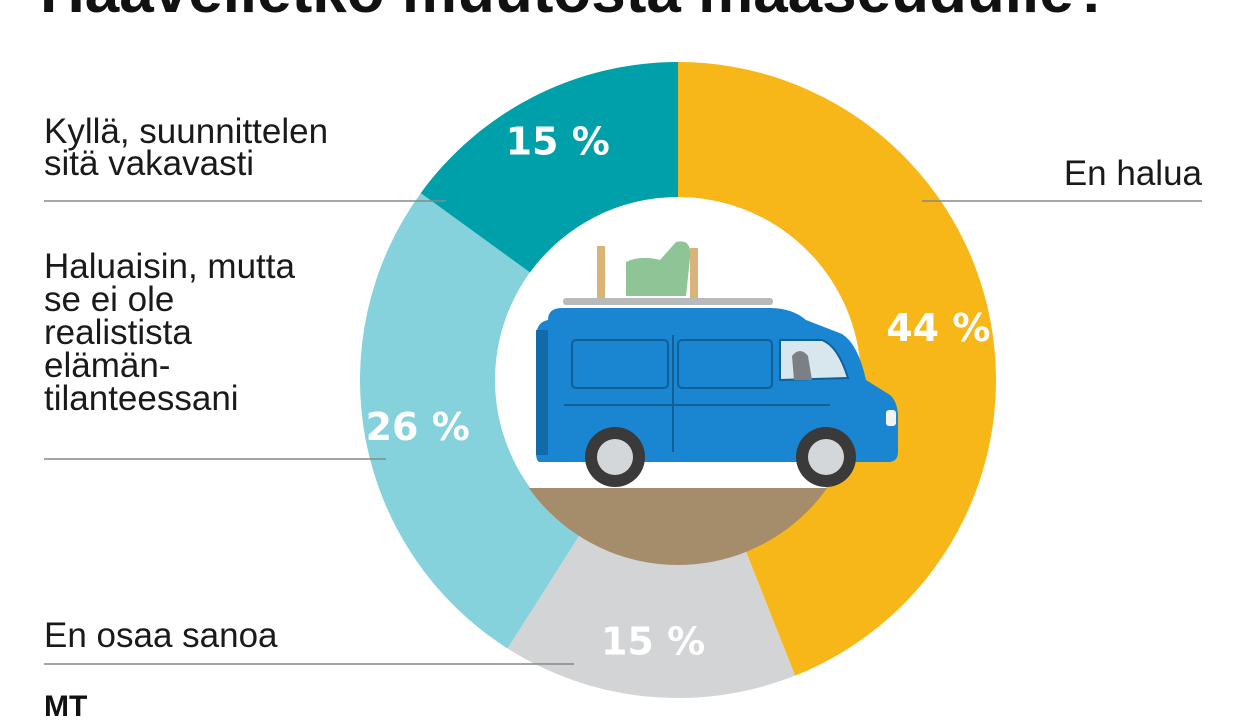 The width and height of the screenshot is (1248, 724). Describe the element at coordinates (653, 641) in the screenshot. I see `slice-value-label-1: 15 %` at that location.